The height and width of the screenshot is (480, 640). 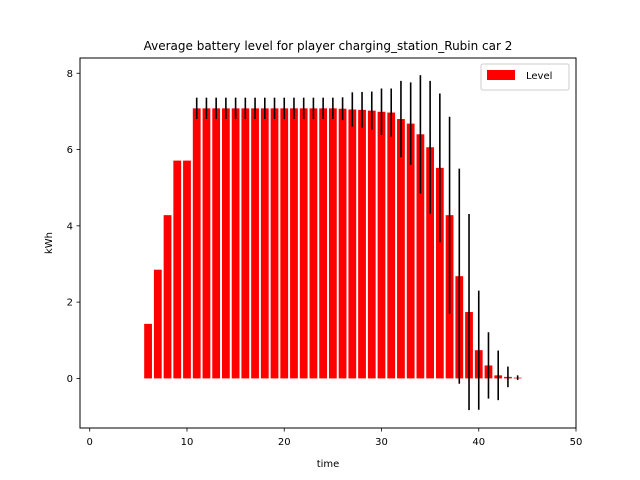 I want to click on y-tick-label: 2, so click(x=70, y=303).